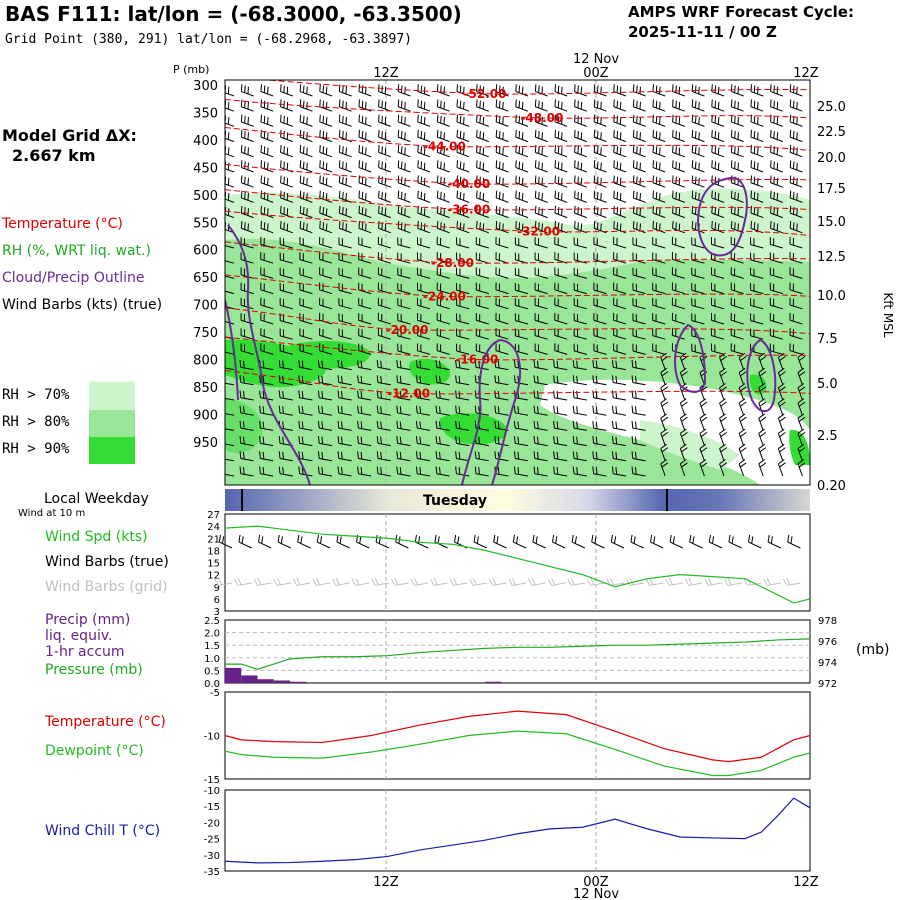  Describe the element at coordinates (107, 562) in the screenshot. I see `wind-barbs-true-label: Wind Barbs (true)` at that location.